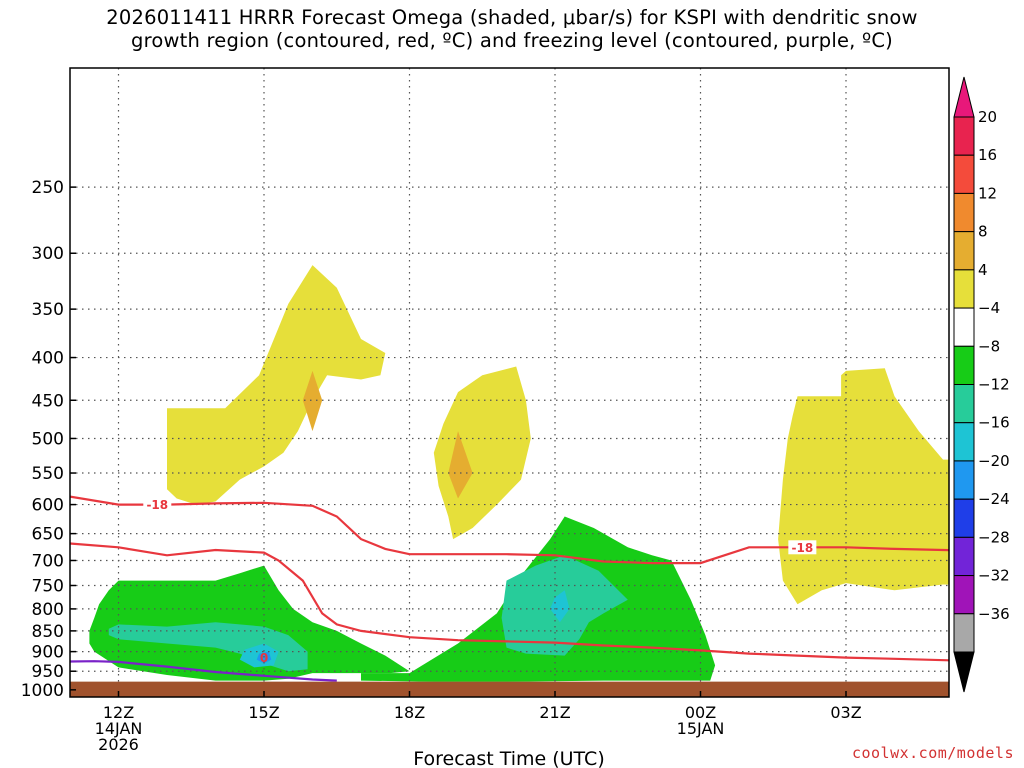 This screenshot has height=768, width=1024. I want to click on colorbar-label-8: −16, so click(994, 423).